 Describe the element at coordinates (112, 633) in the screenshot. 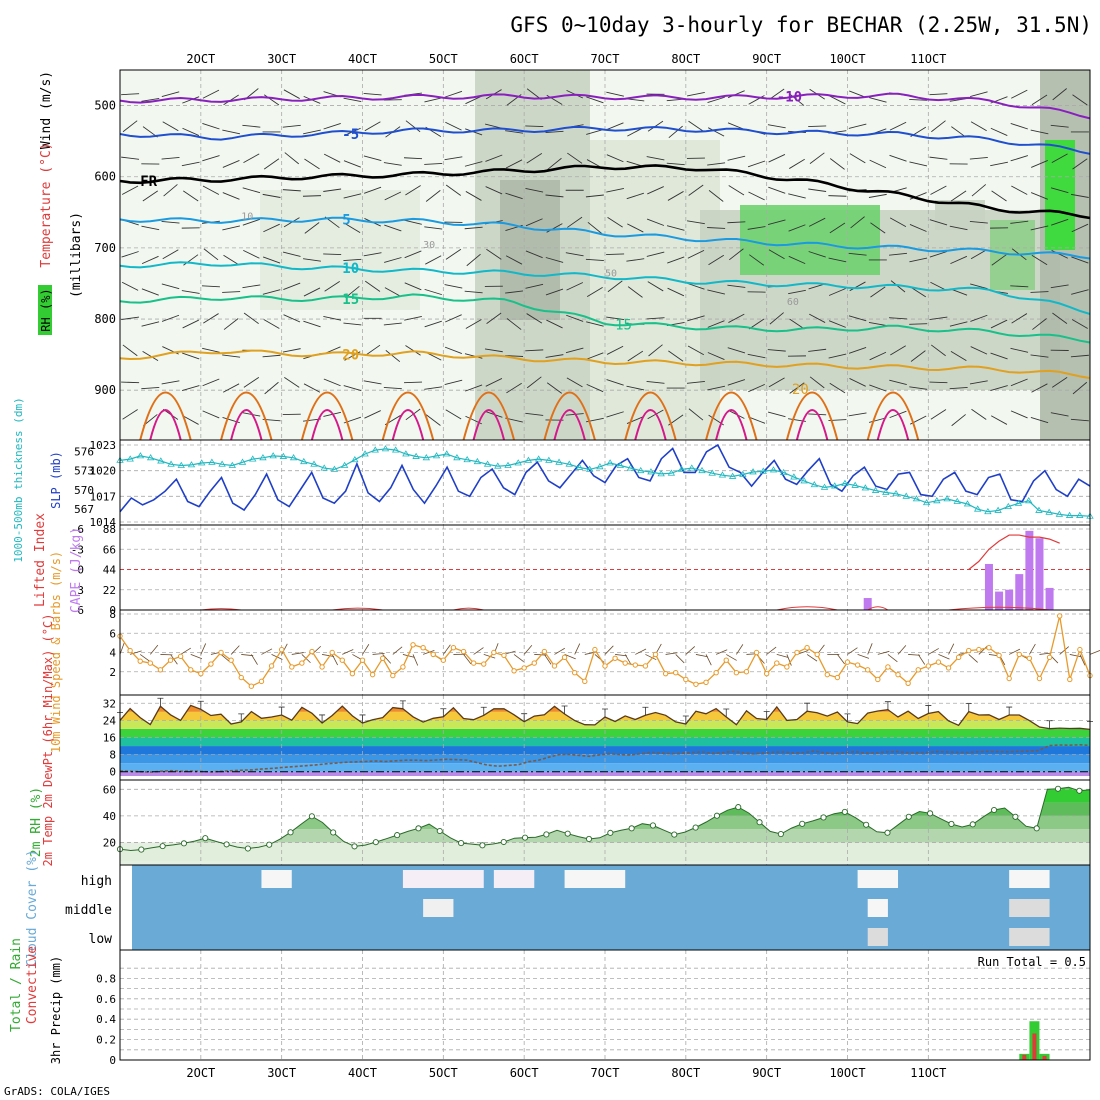

I see `wind-tick-label: 6` at that location.